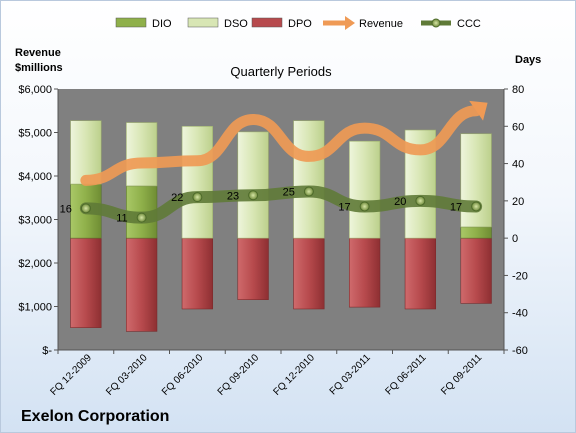  I want to click on legend-marker, so click(436, 23).